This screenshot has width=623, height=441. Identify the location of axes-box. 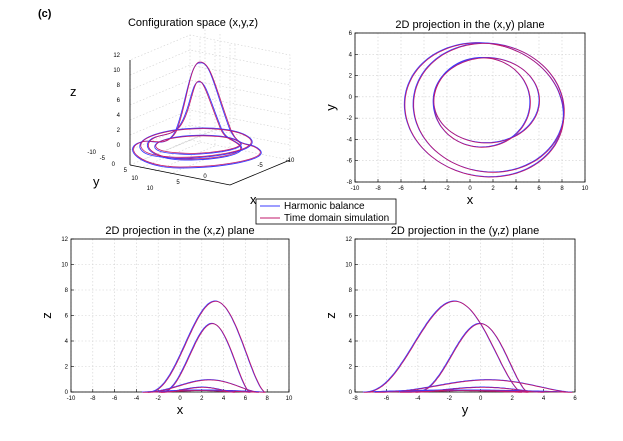
(210, 107).